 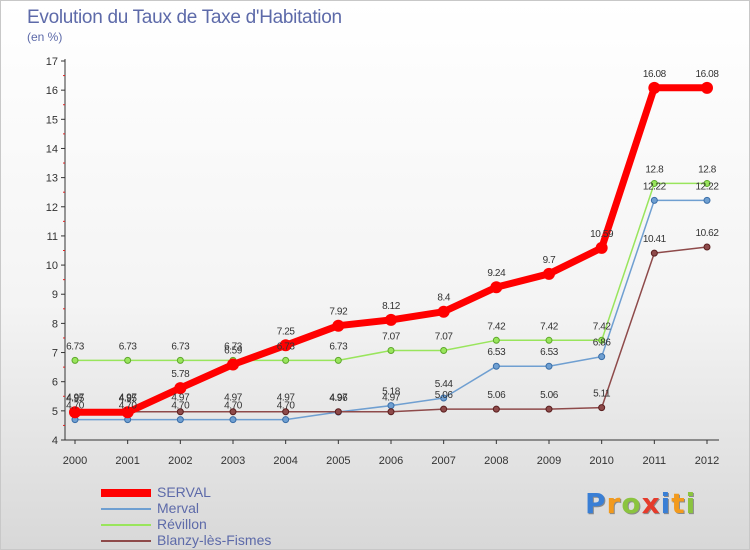 I want to click on x-tick-label: 2004, so click(x=285, y=461).